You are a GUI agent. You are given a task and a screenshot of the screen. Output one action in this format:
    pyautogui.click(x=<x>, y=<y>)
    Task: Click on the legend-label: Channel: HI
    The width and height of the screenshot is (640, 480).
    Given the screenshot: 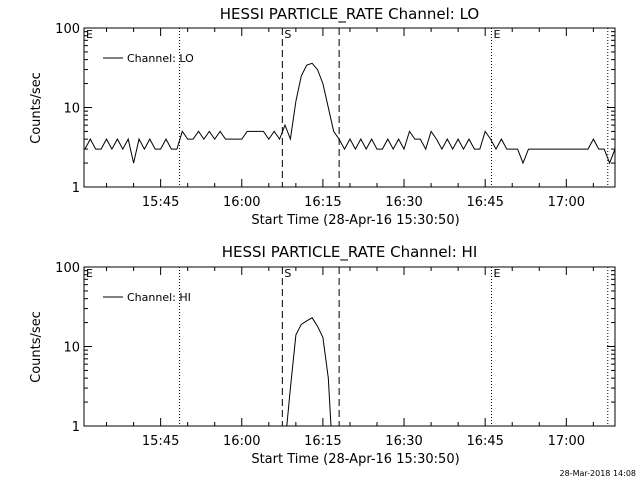 What is the action you would take?
    pyautogui.click(x=159, y=297)
    